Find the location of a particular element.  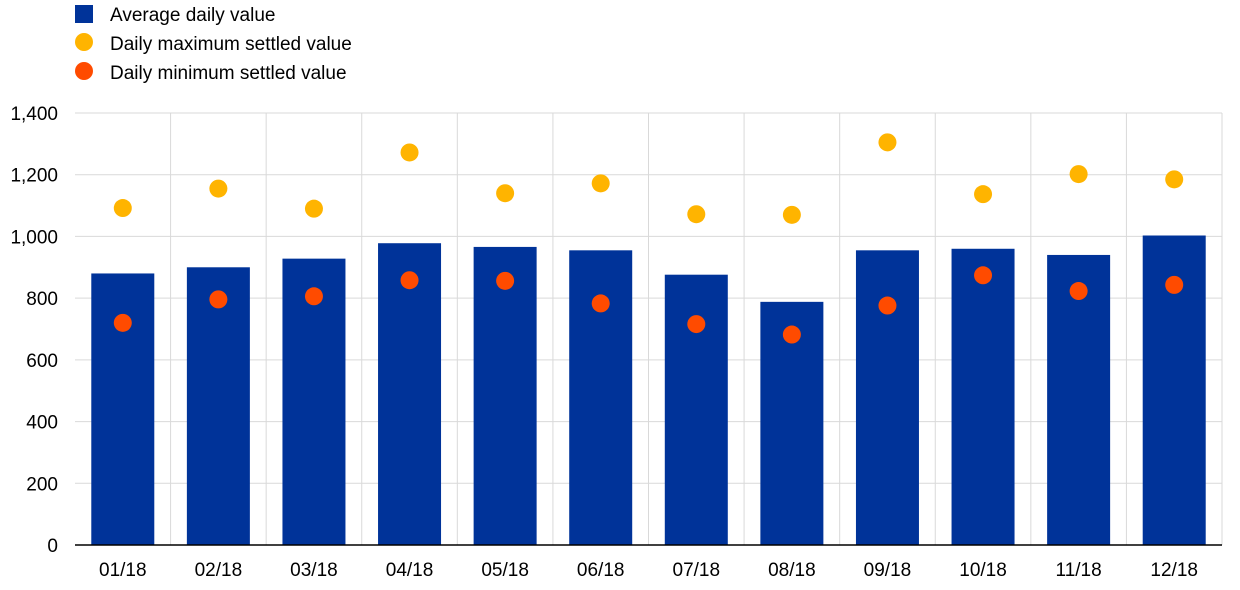

legend-item-average: Average daily value is located at coordinates (175, 15).